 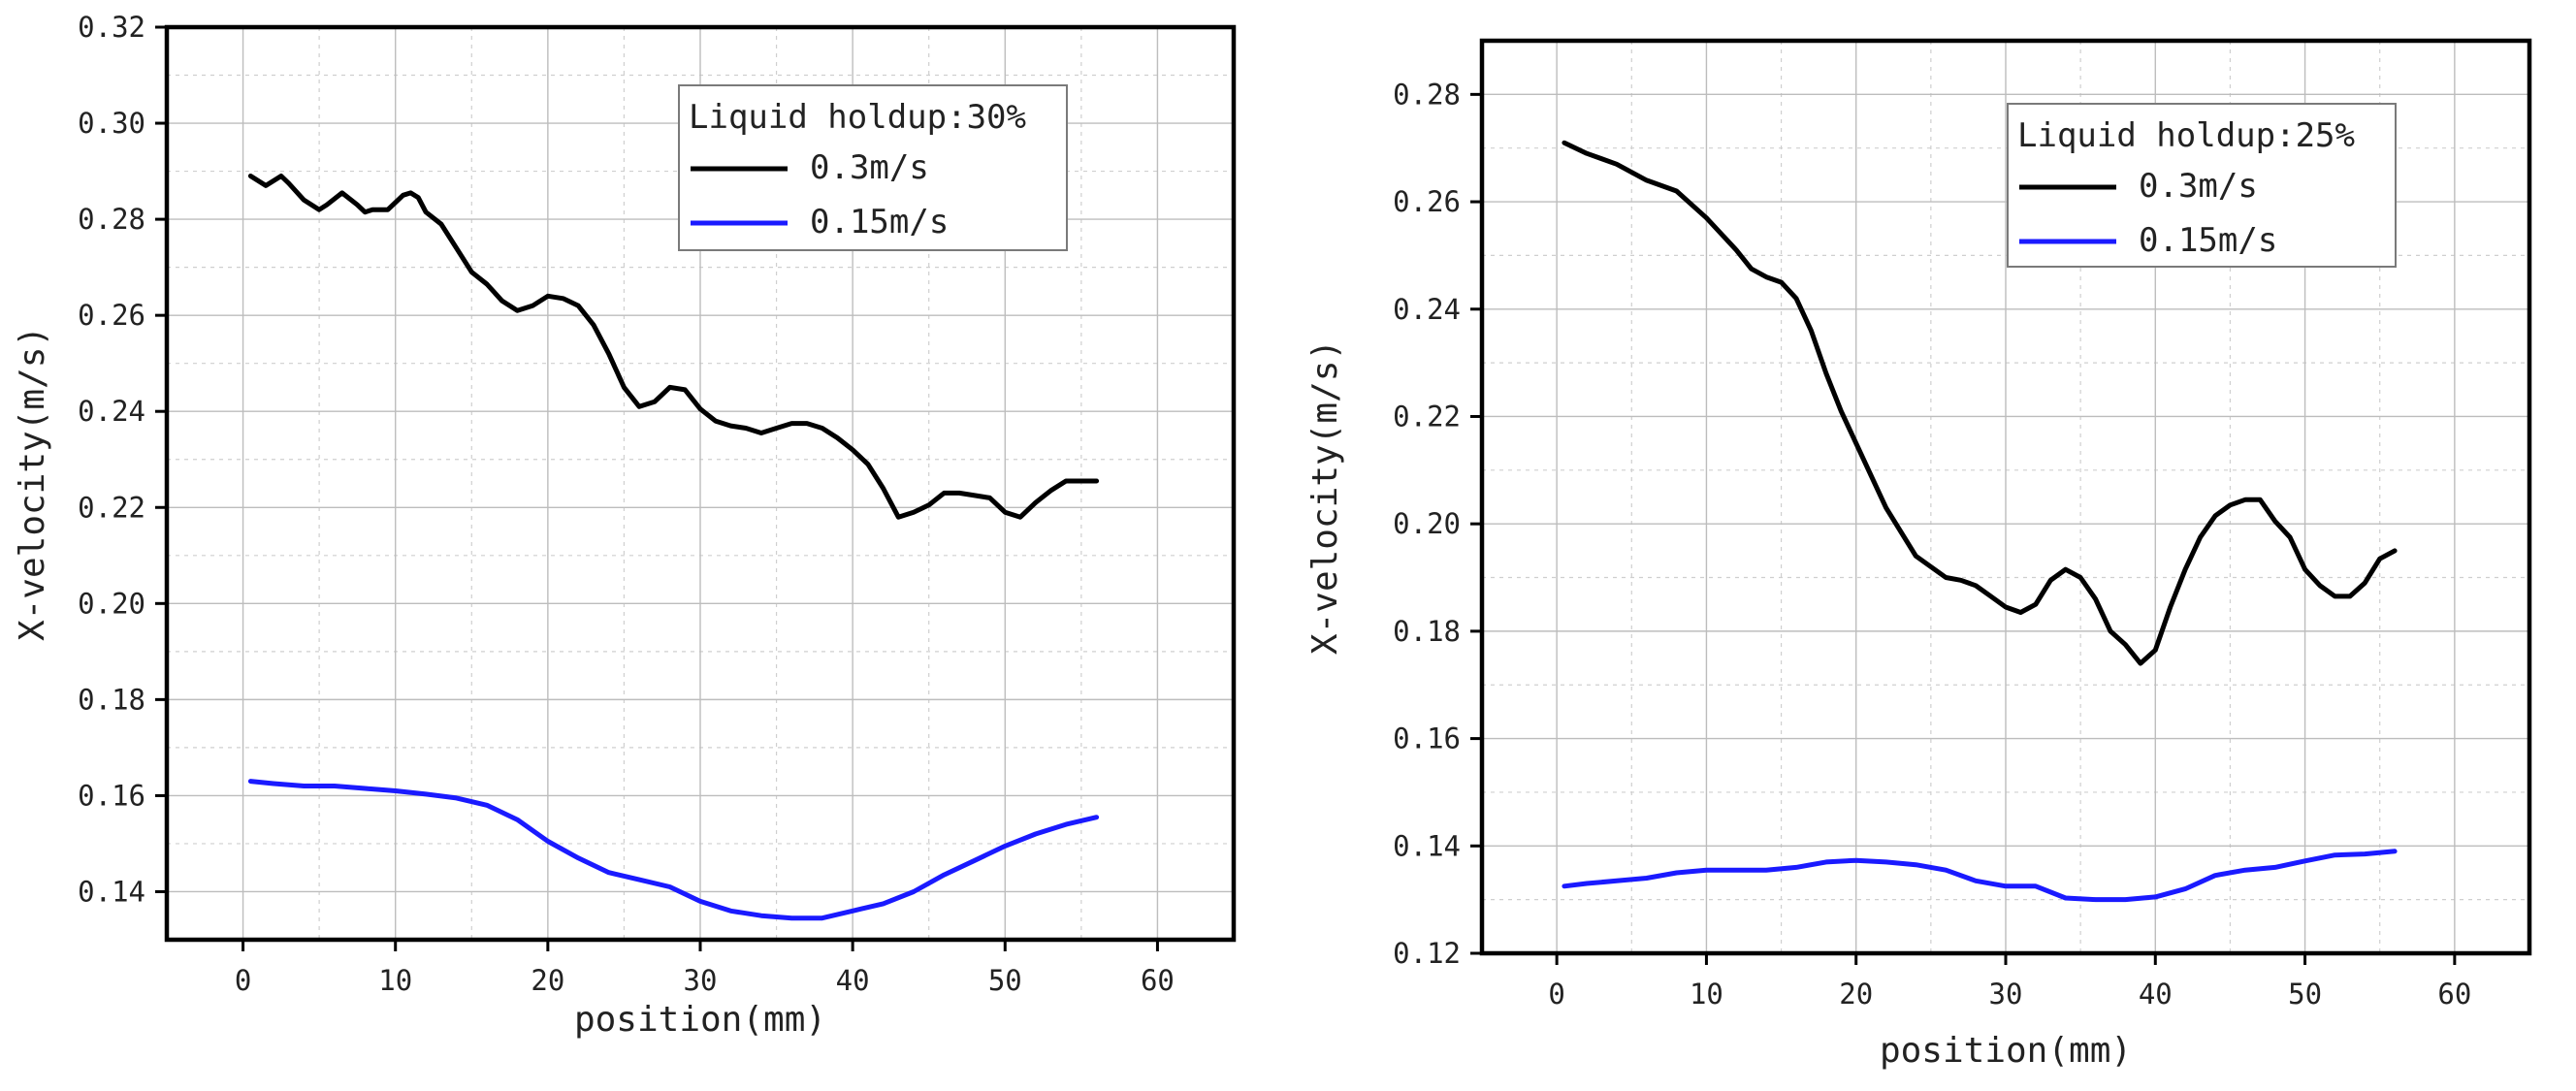 What do you see at coordinates (857, 117) in the screenshot?
I see `legend-title: Liquid holdup:30%` at bounding box center [857, 117].